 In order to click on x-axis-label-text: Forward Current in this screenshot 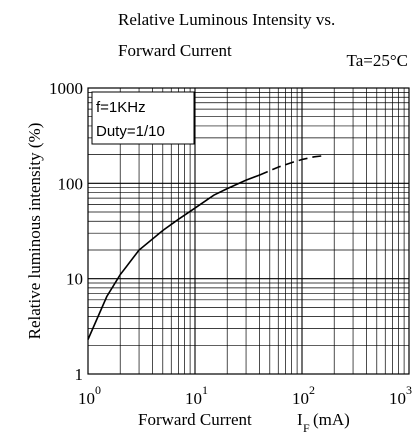, I will do `click(195, 419)`.